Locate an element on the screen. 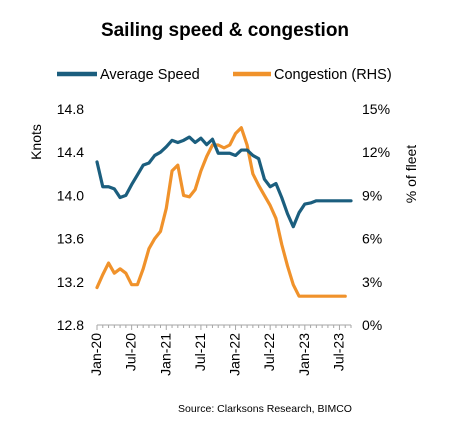 The width and height of the screenshot is (450, 428). legend: Average Speed Congestion (RHS) is located at coordinates (224, 75).